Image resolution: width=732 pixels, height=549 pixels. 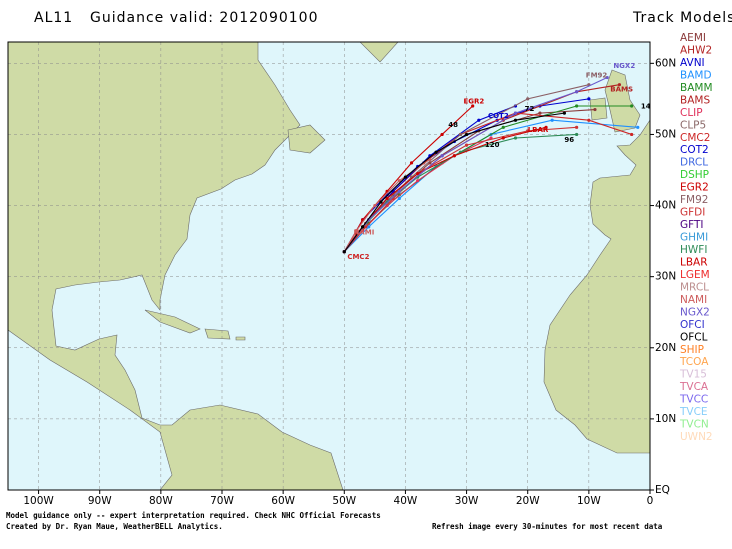 I want to click on legend-entry: TCOA, so click(x=694, y=362).